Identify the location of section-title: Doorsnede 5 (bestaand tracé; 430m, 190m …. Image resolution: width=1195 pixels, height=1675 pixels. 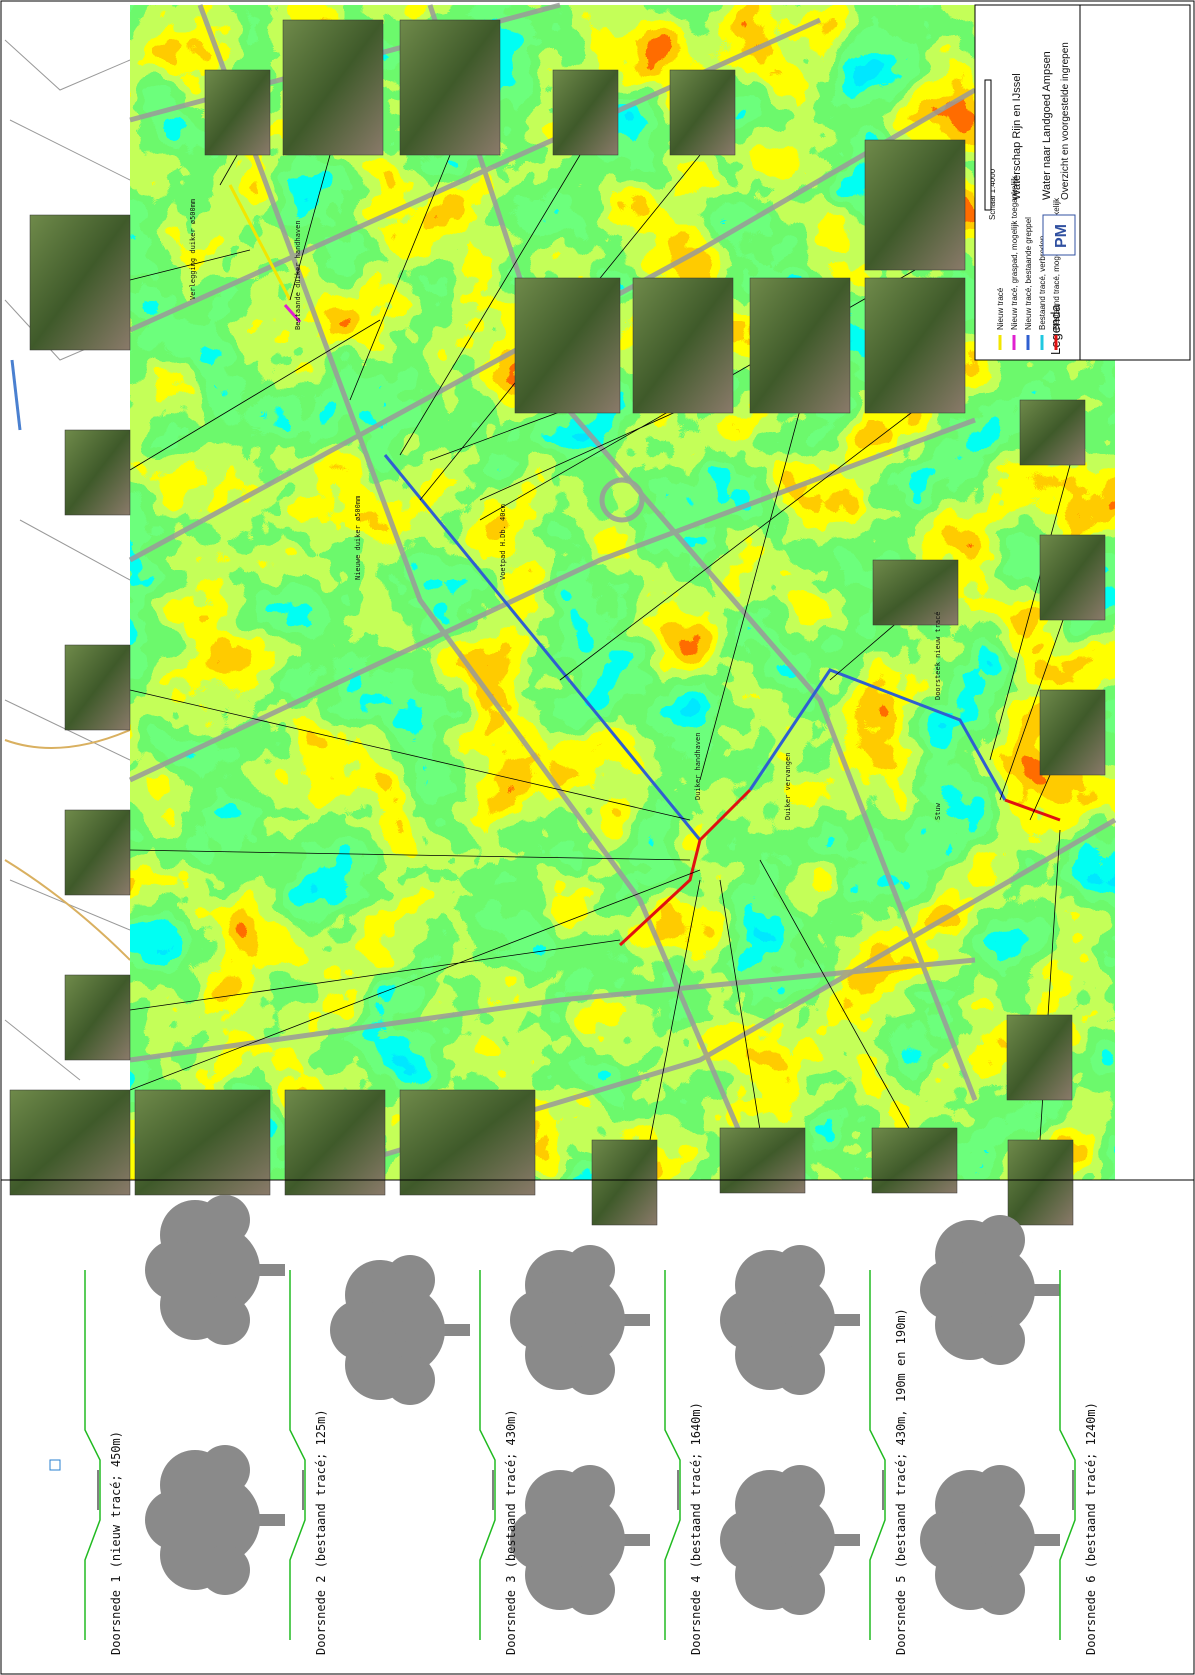
(901, 1481).